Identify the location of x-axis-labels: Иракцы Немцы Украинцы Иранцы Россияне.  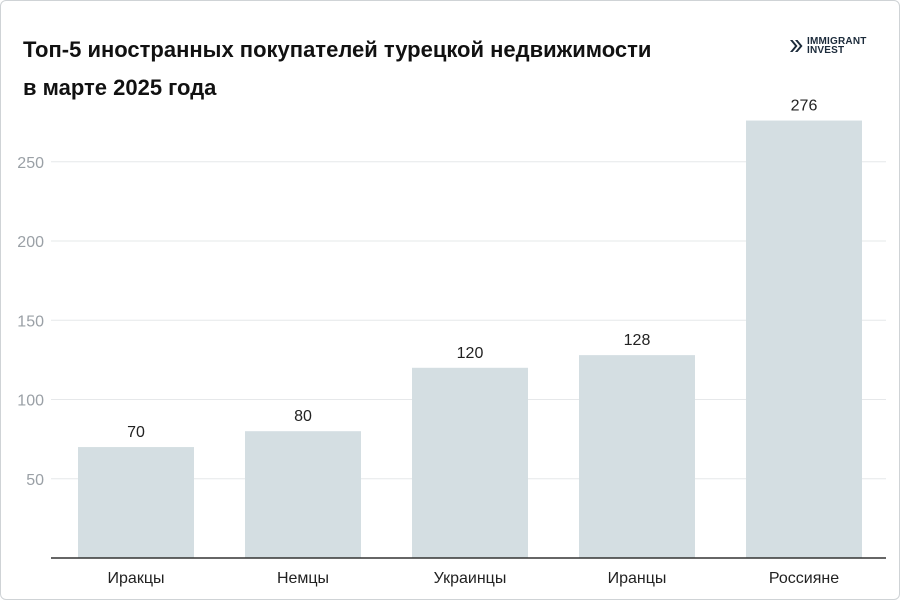
(474, 578).